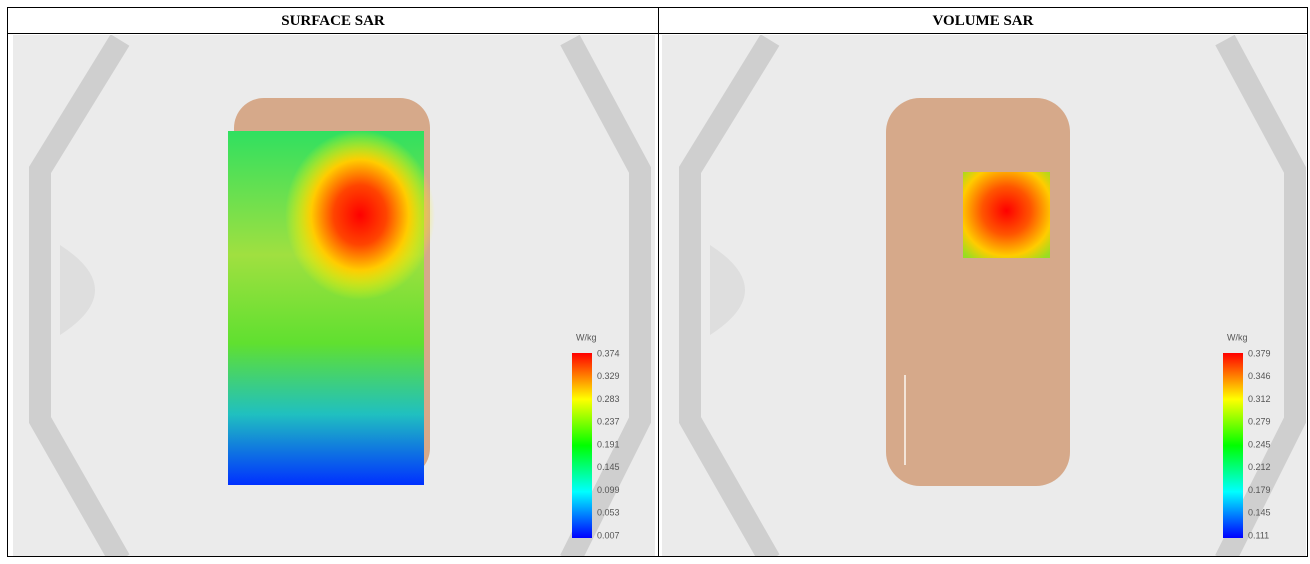  I want to click on legend-label: 0.312, so click(1259, 399).